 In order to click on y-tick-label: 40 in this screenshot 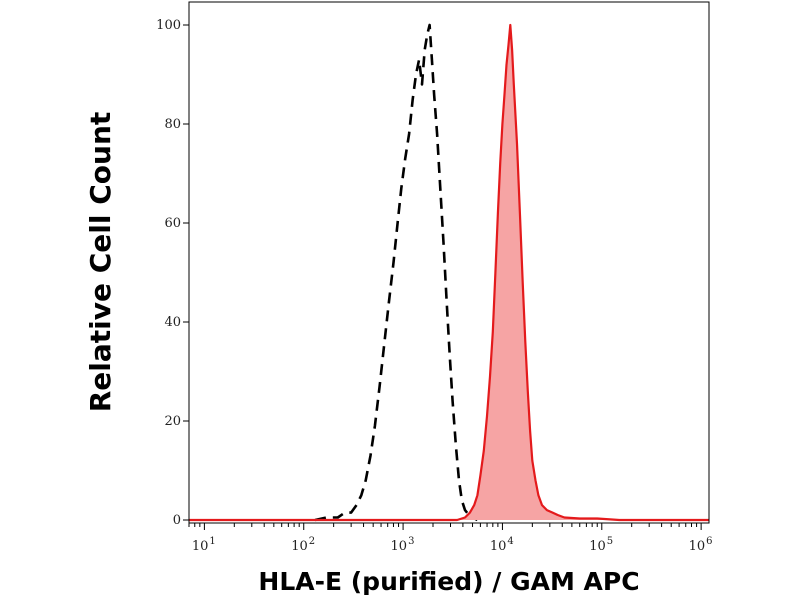, I will do `click(172, 322)`.